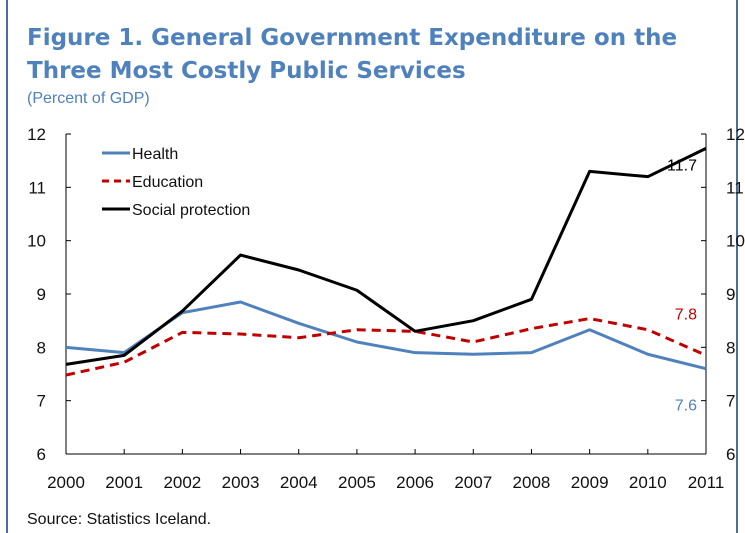 The image size is (745, 533). What do you see at coordinates (36, 134) in the screenshot?
I see `y-tick-label-left: 12` at bounding box center [36, 134].